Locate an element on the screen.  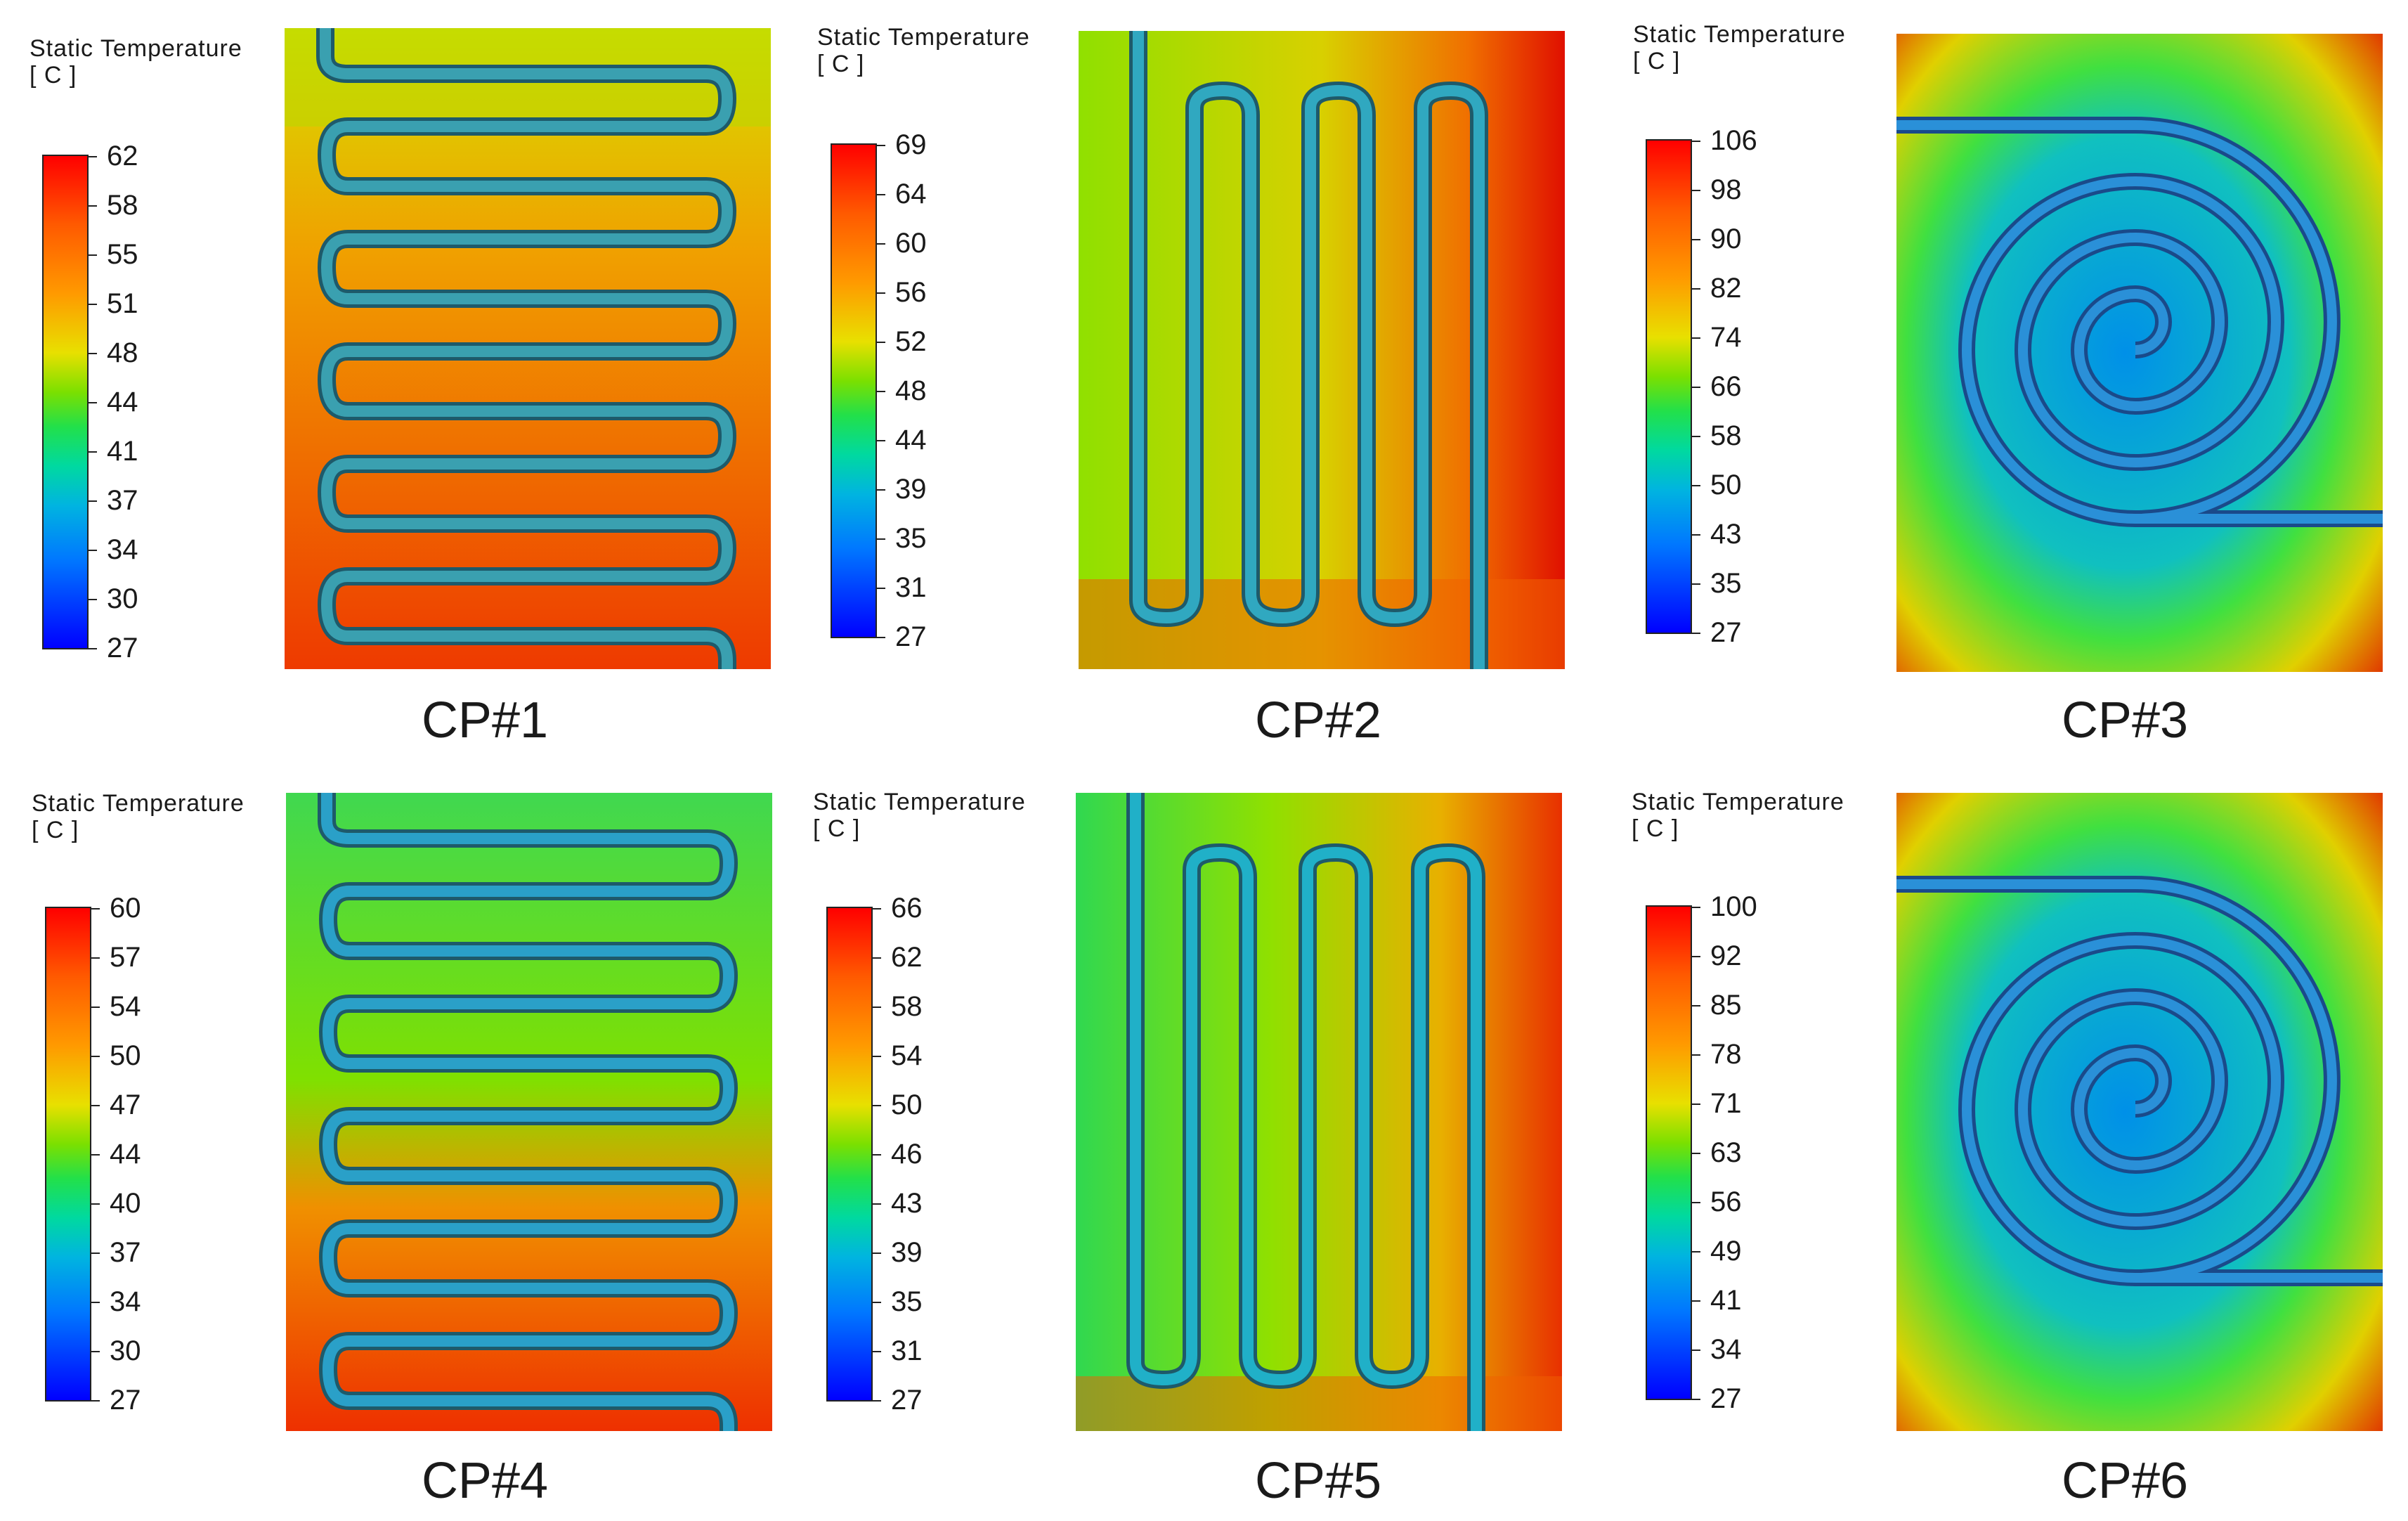
colorbar-tick-label: 58 is located at coordinates (122, 205).